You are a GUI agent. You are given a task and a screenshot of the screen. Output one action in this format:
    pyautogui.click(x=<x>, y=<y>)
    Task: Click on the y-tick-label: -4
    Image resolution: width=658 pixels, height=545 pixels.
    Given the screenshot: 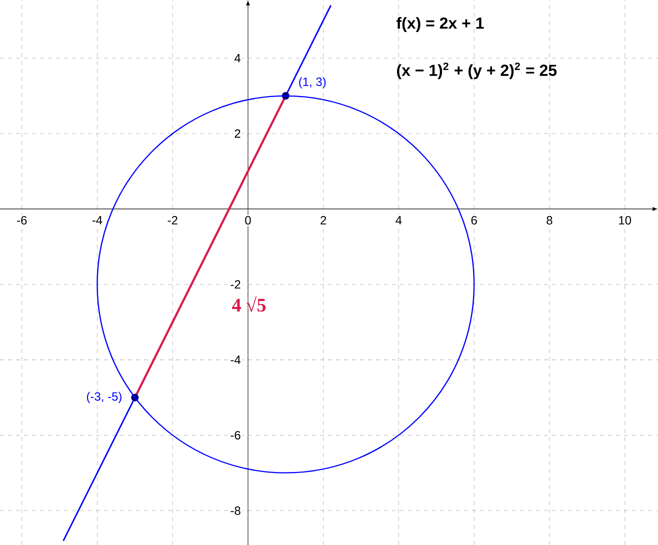 What is the action you would take?
    pyautogui.click(x=235, y=360)
    